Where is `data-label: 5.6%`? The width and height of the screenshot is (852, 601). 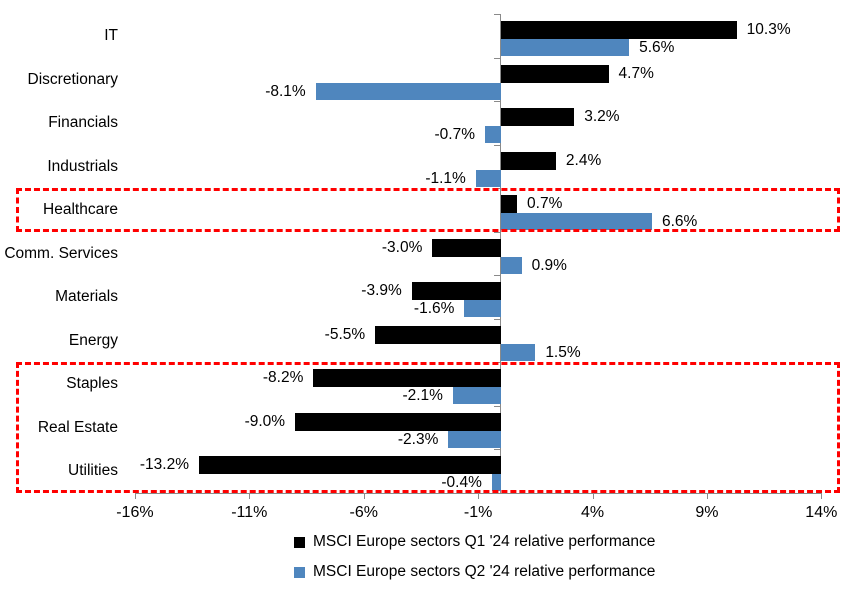
data-label: 5.6% is located at coordinates (657, 47).